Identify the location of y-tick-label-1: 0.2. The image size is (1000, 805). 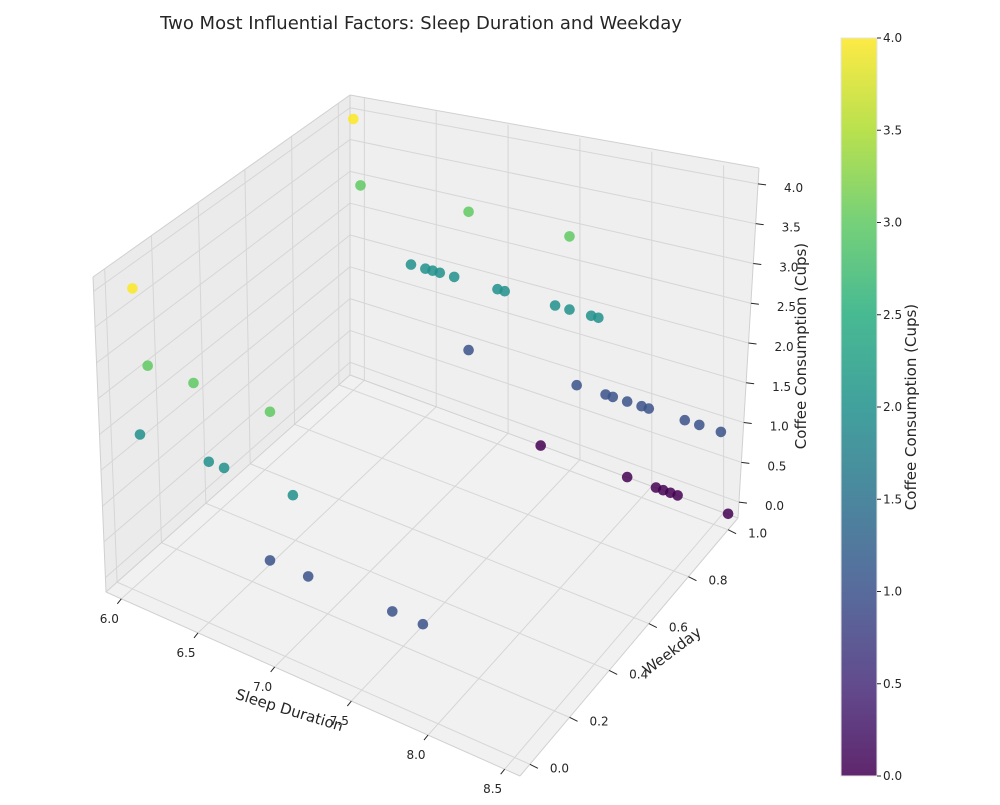
(599, 721).